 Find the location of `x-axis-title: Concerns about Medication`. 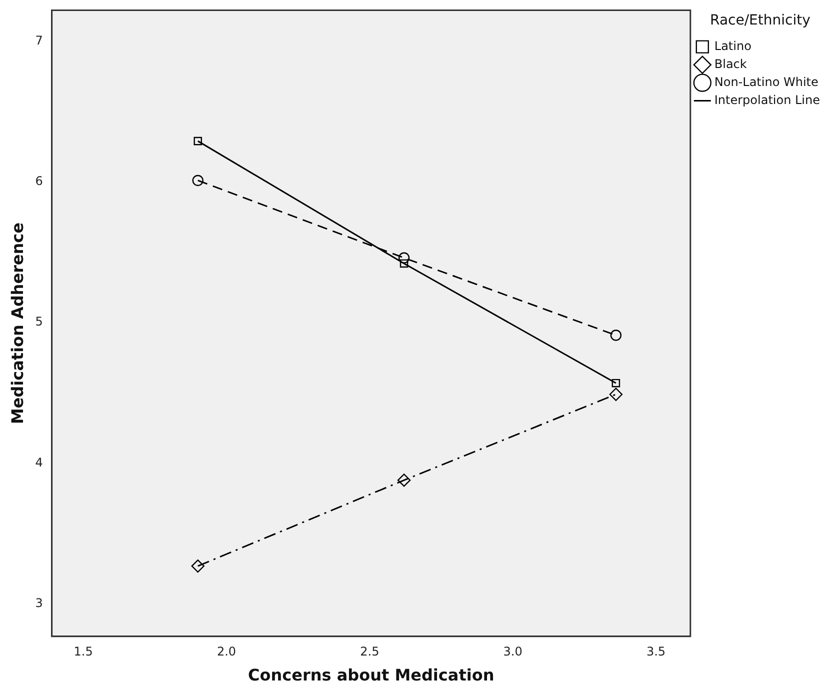

x-axis-title: Concerns about Medication is located at coordinates (371, 675).